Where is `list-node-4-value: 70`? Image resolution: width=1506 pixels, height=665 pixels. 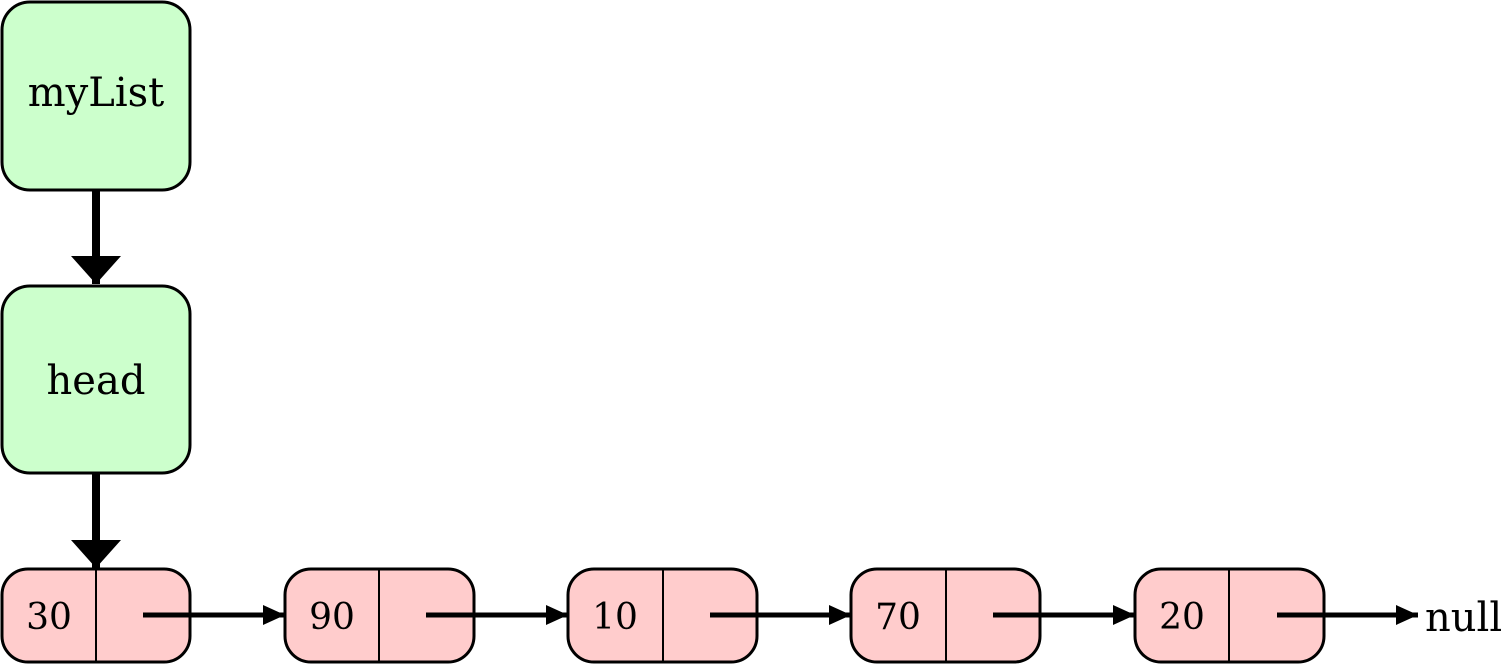 list-node-4-value: 70 is located at coordinates (898, 617).